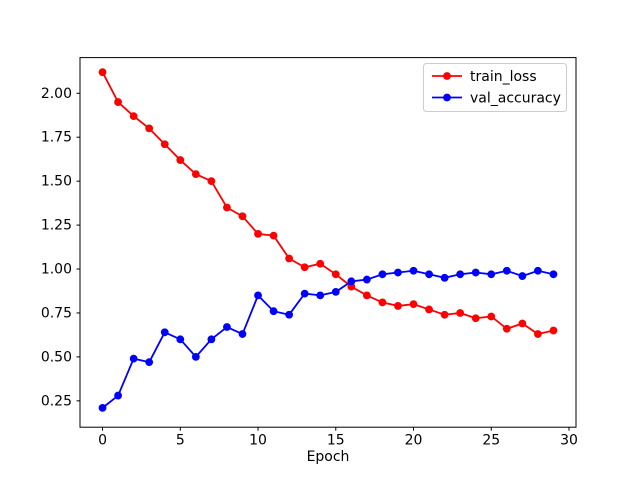 Image resolution: width=640 pixels, height=480 pixels. What do you see at coordinates (515, 99) in the screenshot?
I see `legend-label-val-accuracy: val_accuracy` at bounding box center [515, 99].